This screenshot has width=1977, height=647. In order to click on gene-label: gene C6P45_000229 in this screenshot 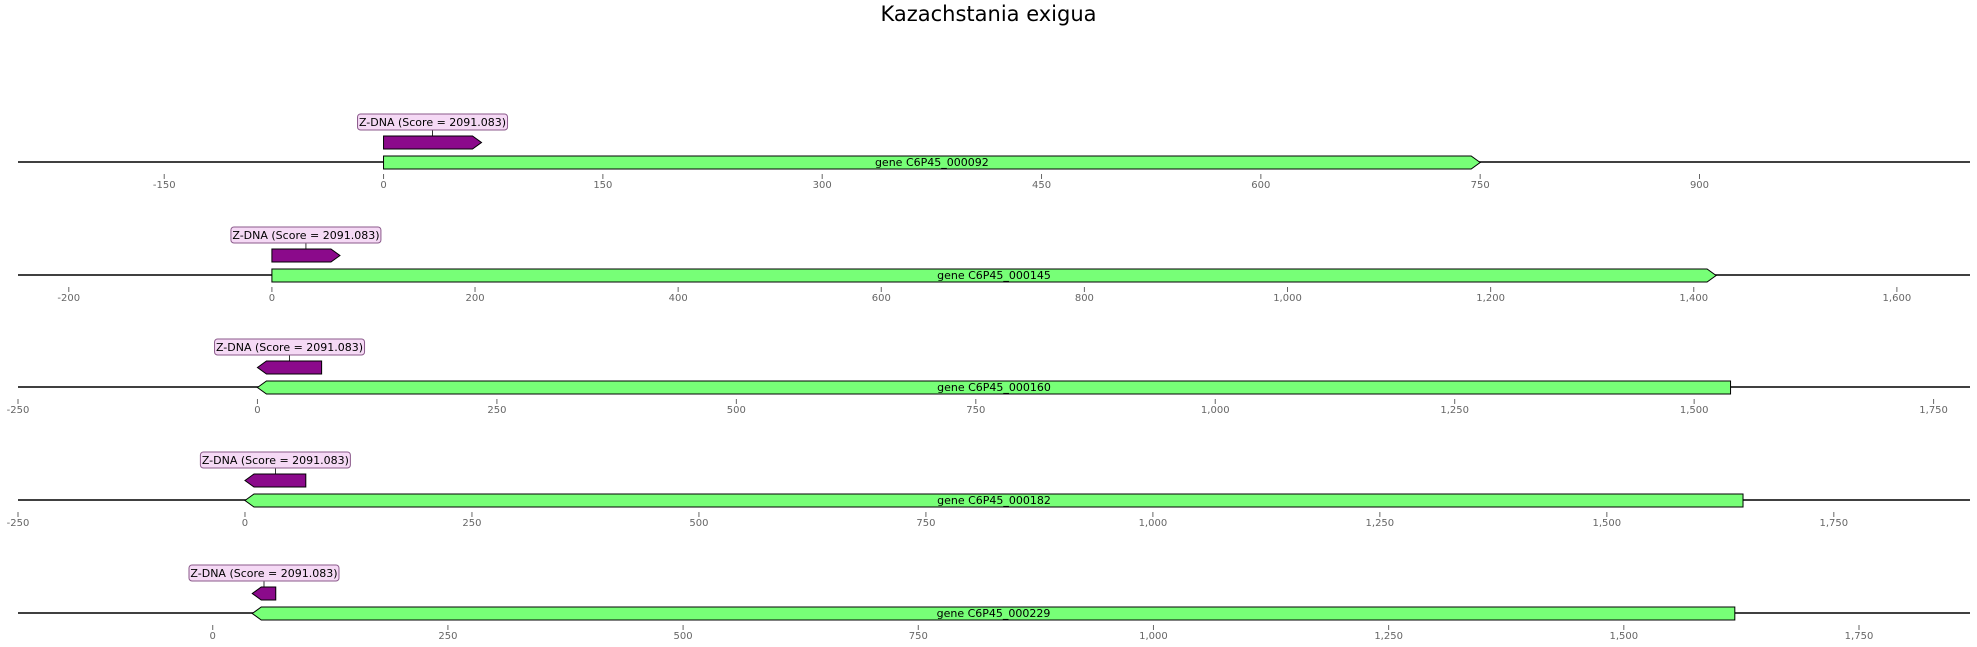, I will do `click(994, 613)`.